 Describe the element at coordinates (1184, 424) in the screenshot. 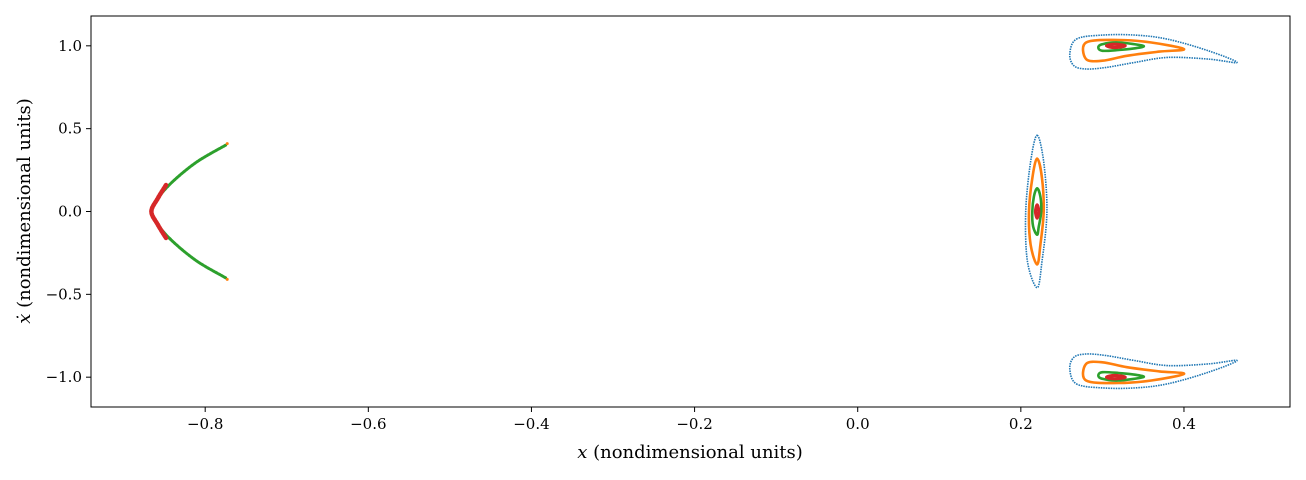

I see `x-tick-label: 0.4` at that location.